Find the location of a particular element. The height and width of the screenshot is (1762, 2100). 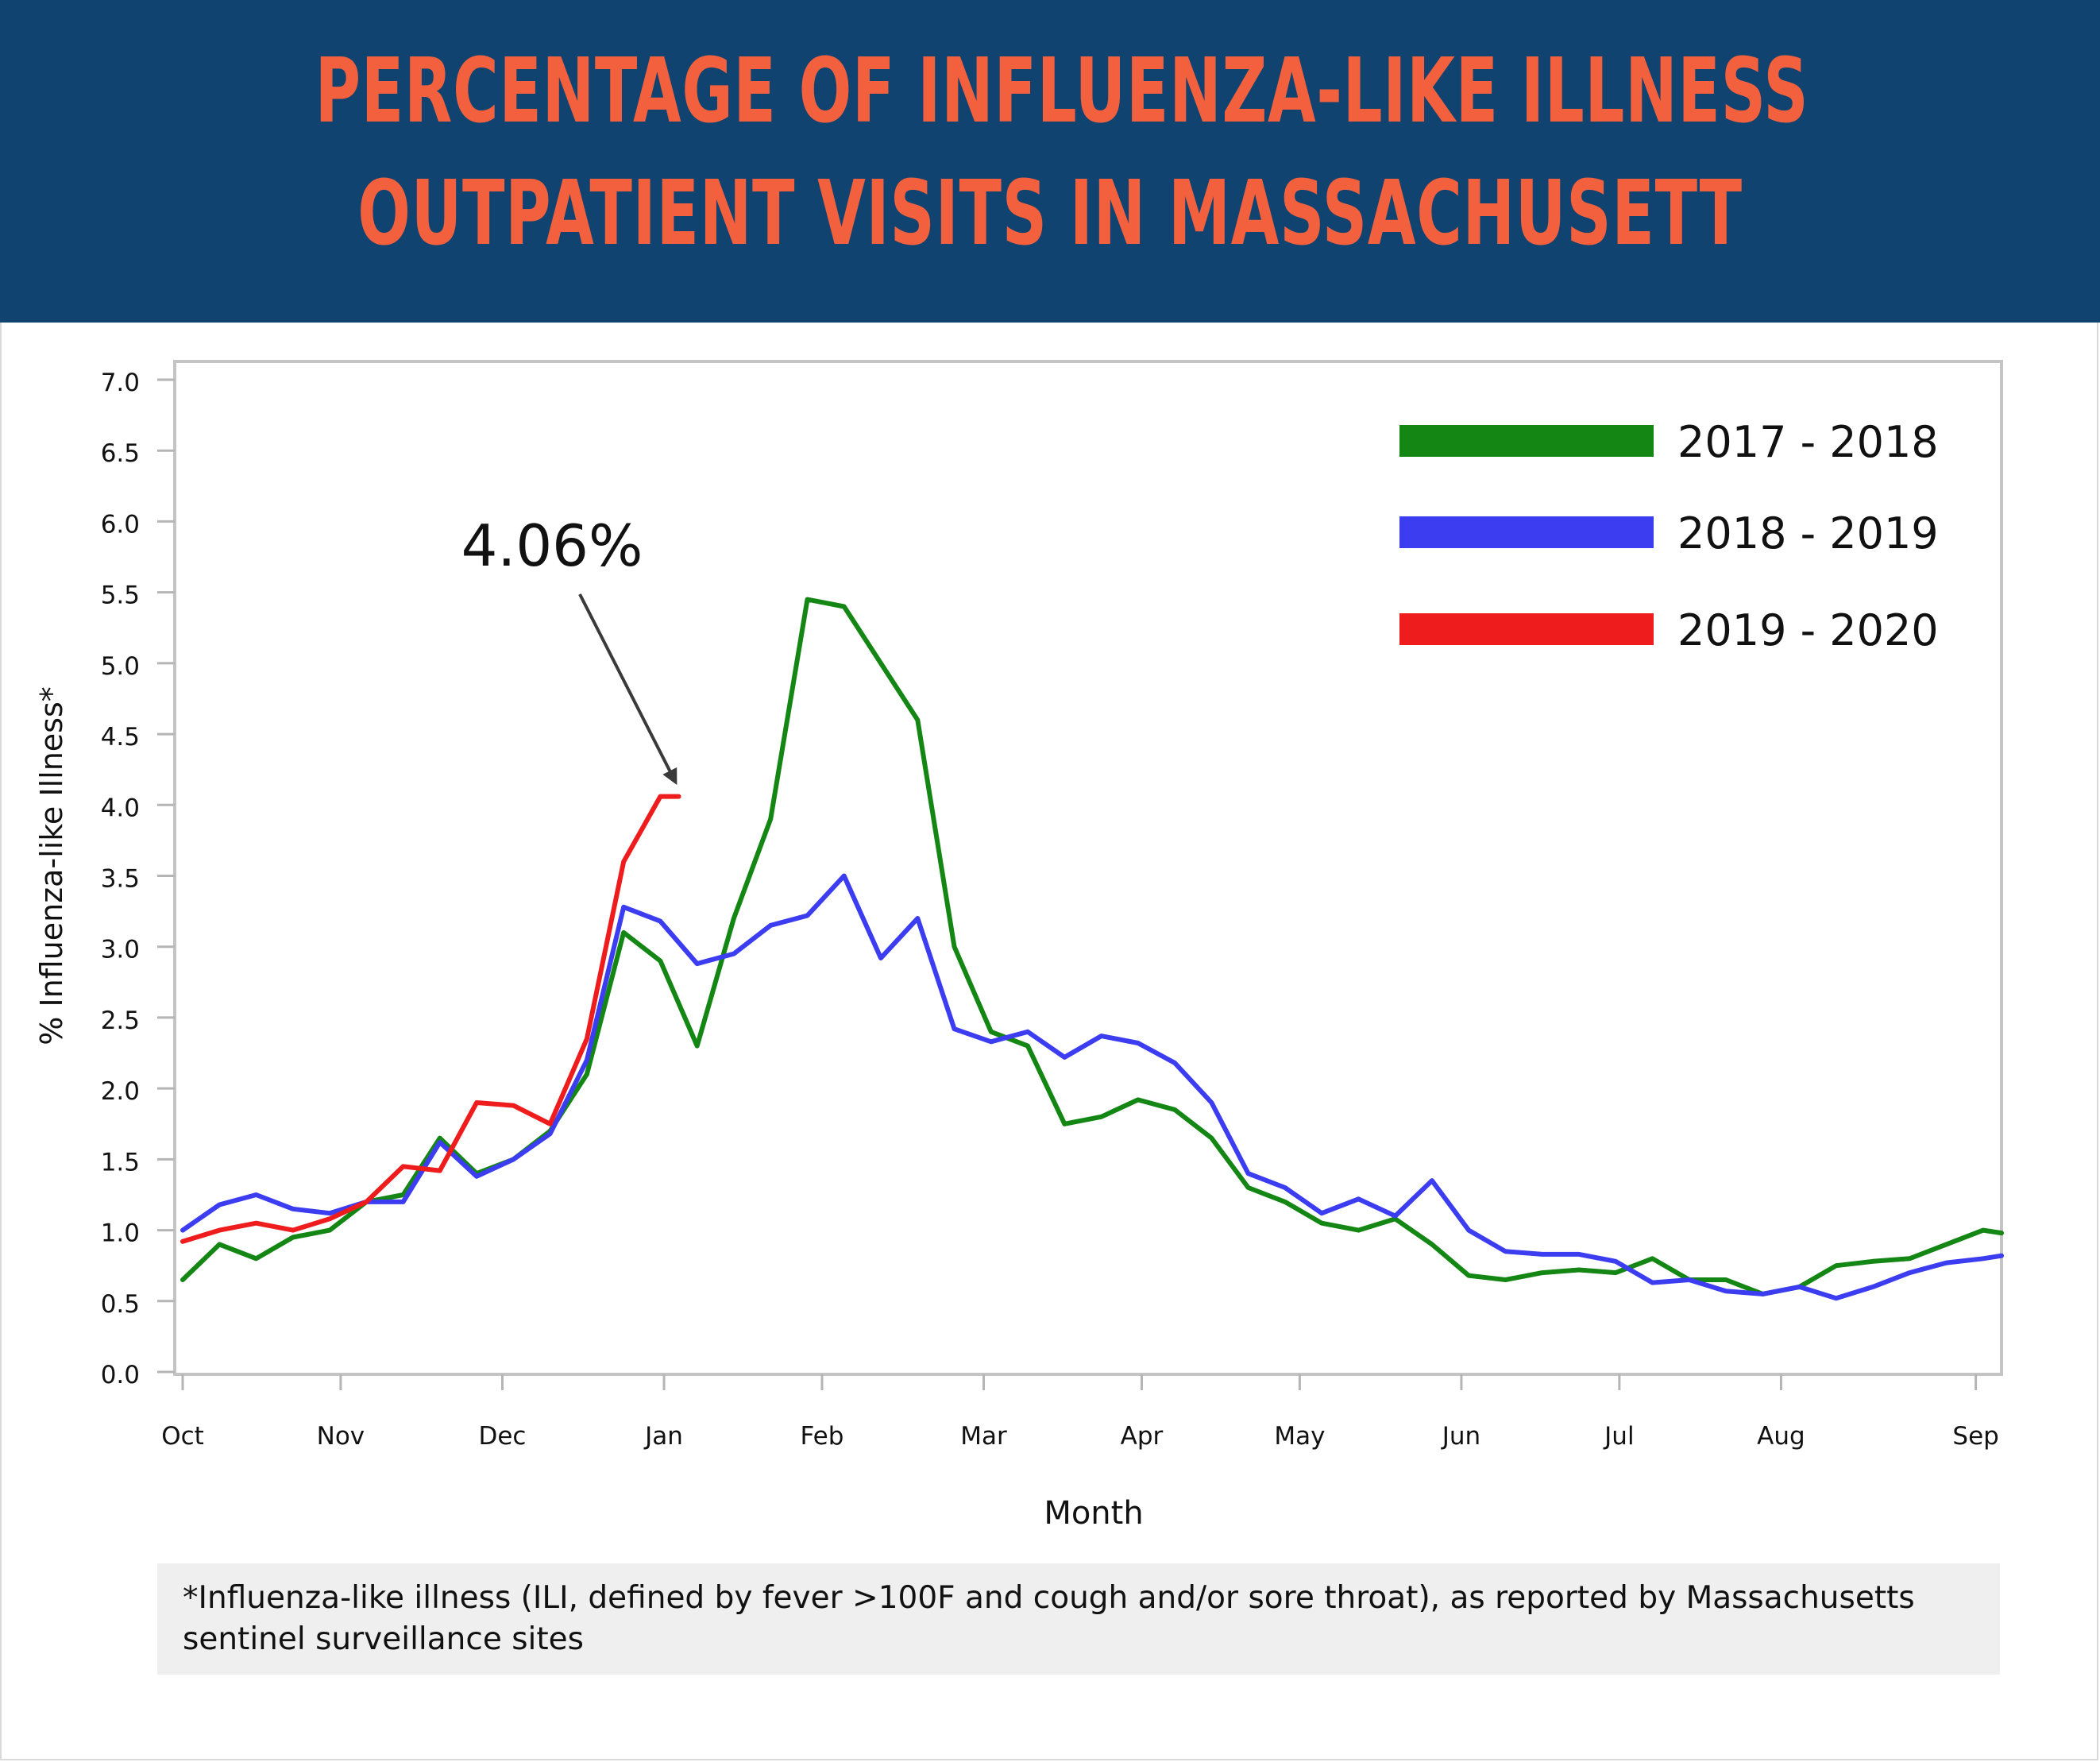

x-tick-label-mar: Mar is located at coordinates (983, 1437).